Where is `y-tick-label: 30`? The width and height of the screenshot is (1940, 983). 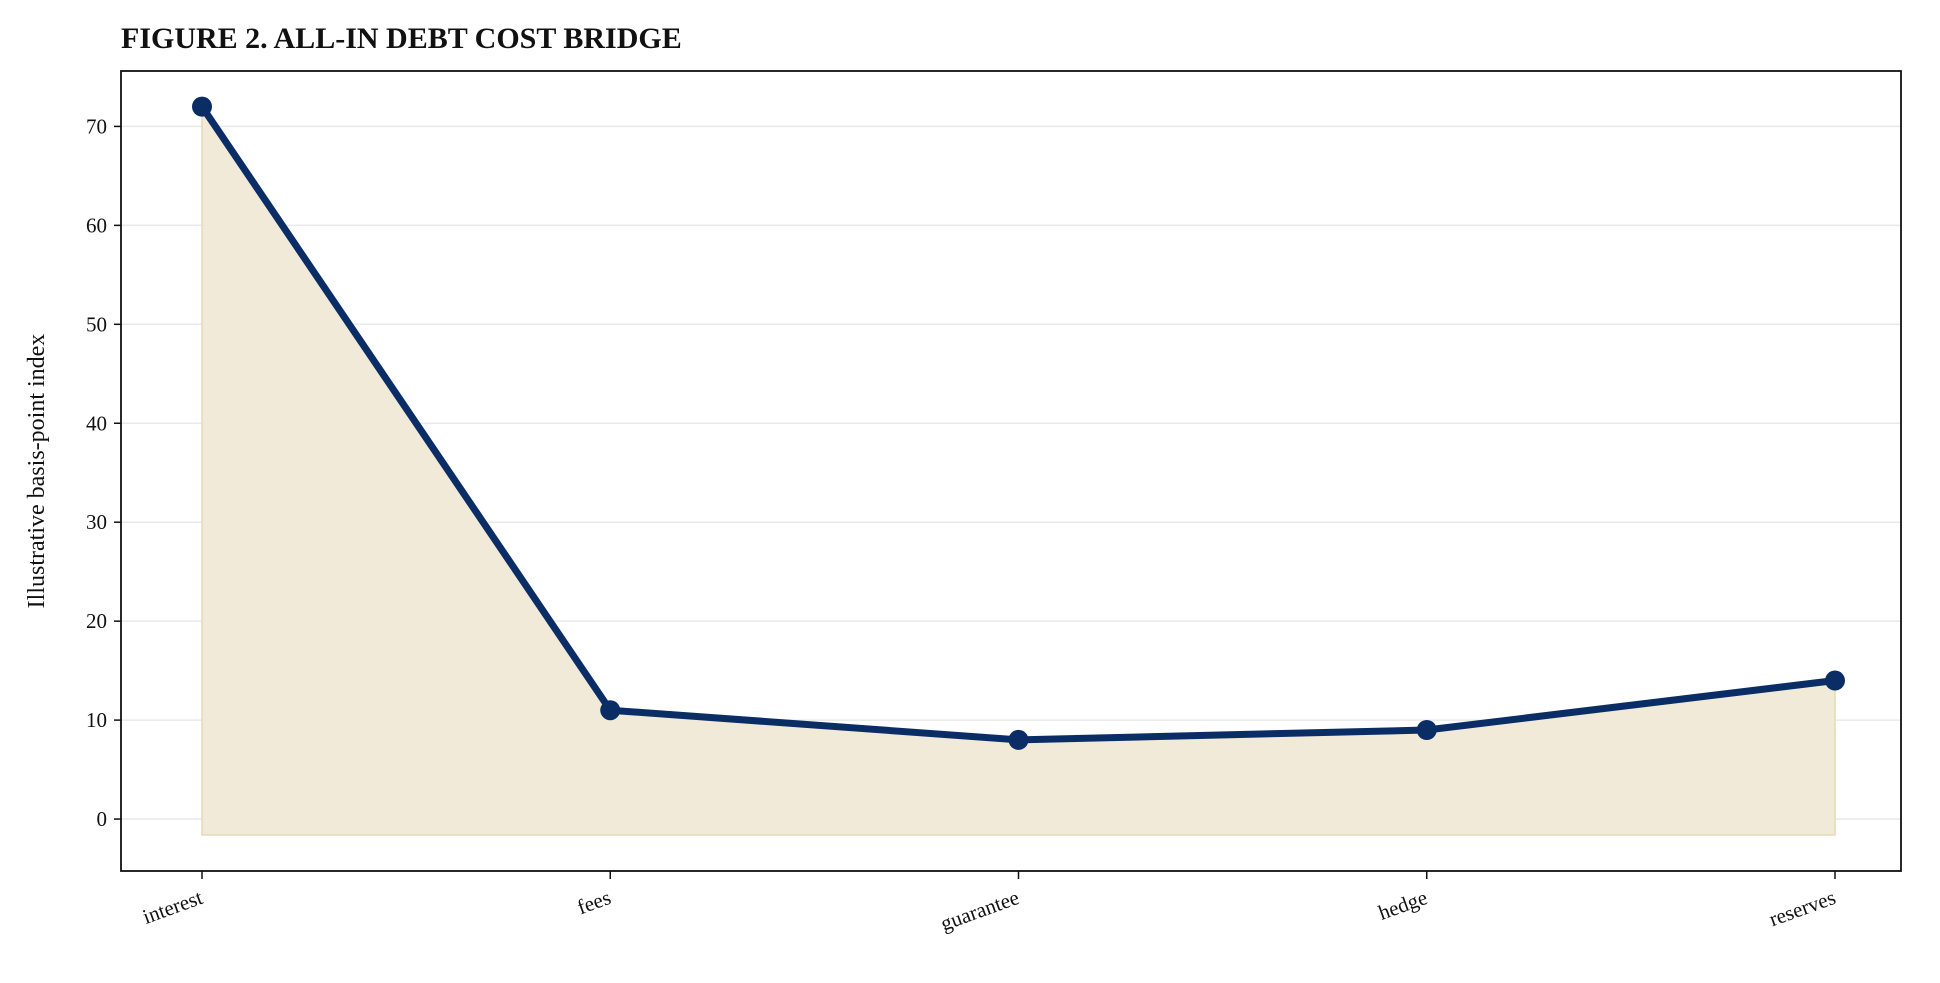
y-tick-label: 30 is located at coordinates (96, 522).